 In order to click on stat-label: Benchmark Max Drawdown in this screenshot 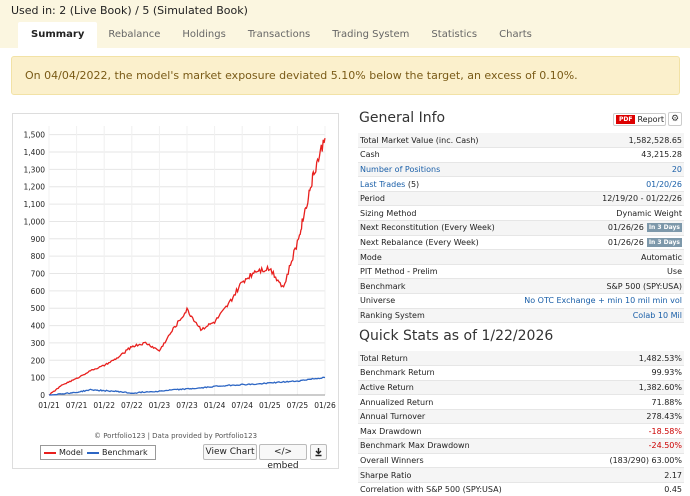, I will do `click(465, 446)`.